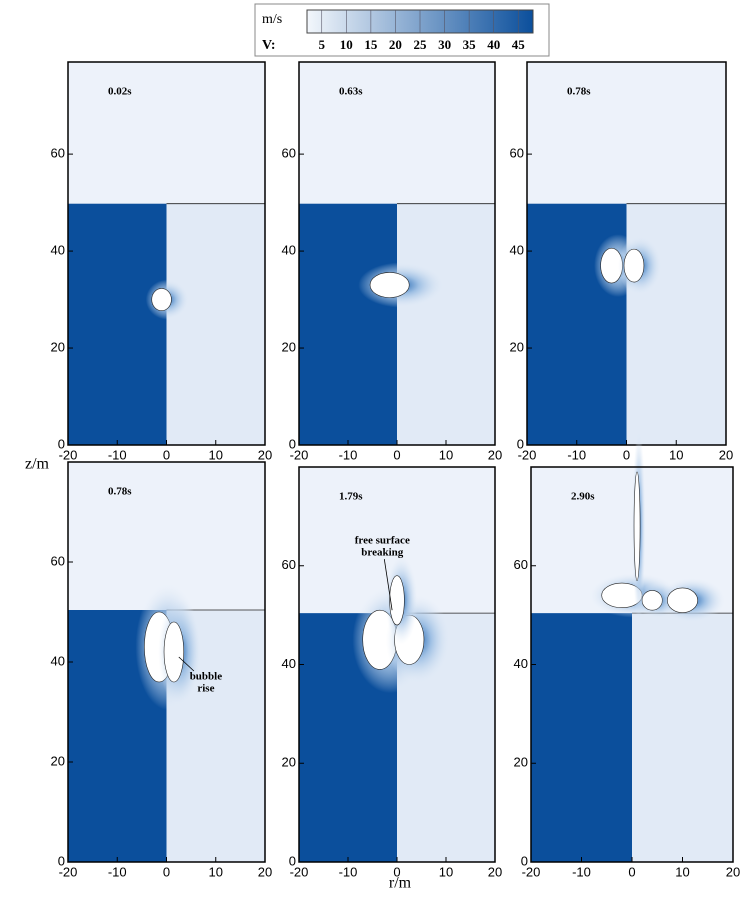  What do you see at coordinates (621, 261) in the screenshot?
I see `panel: 0.78s -20 -10 0 10 20 0 20 40 60` at bounding box center [621, 261].